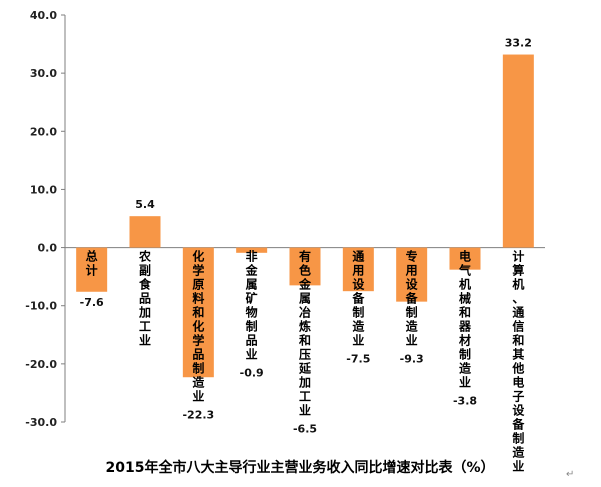  Describe the element at coordinates (145, 298) in the screenshot. I see `category-label: 农副食品加工业` at that location.